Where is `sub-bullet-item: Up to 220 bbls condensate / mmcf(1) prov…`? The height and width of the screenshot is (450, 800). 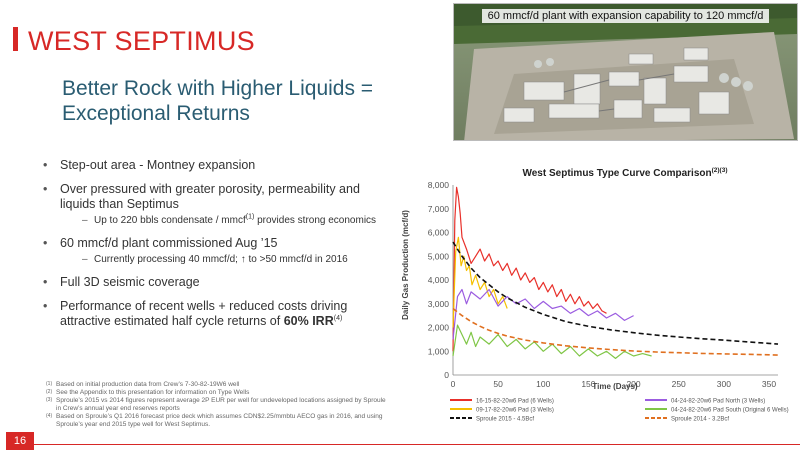 sub-bullet-item: Up to 220 bbls condensate / mmcf(1) prov… is located at coordinates (219, 220).